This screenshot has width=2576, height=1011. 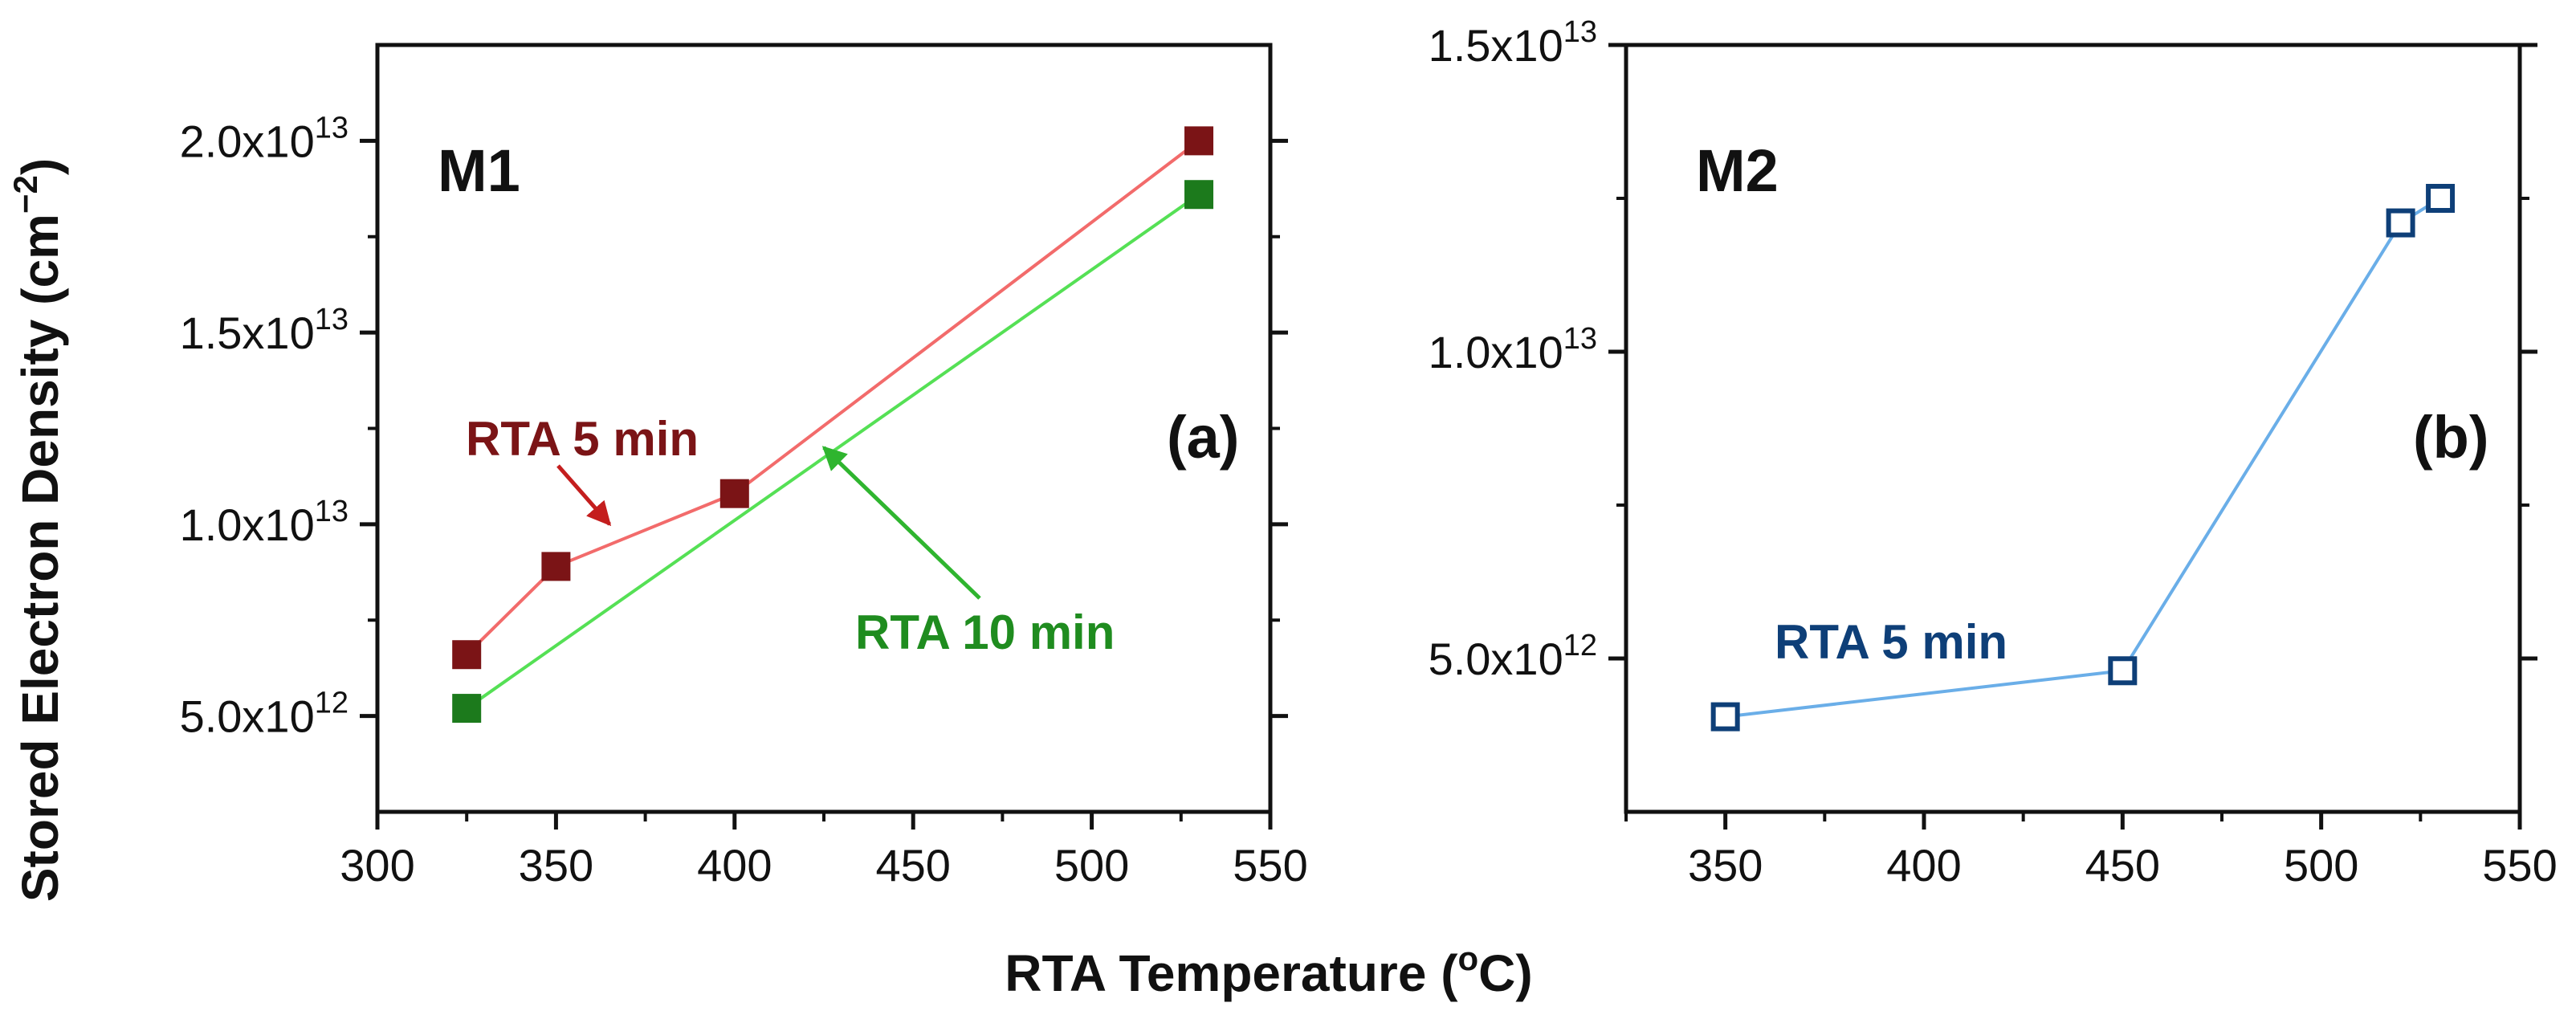 I want to click on panel-a-arrows, so click(x=768, y=523).